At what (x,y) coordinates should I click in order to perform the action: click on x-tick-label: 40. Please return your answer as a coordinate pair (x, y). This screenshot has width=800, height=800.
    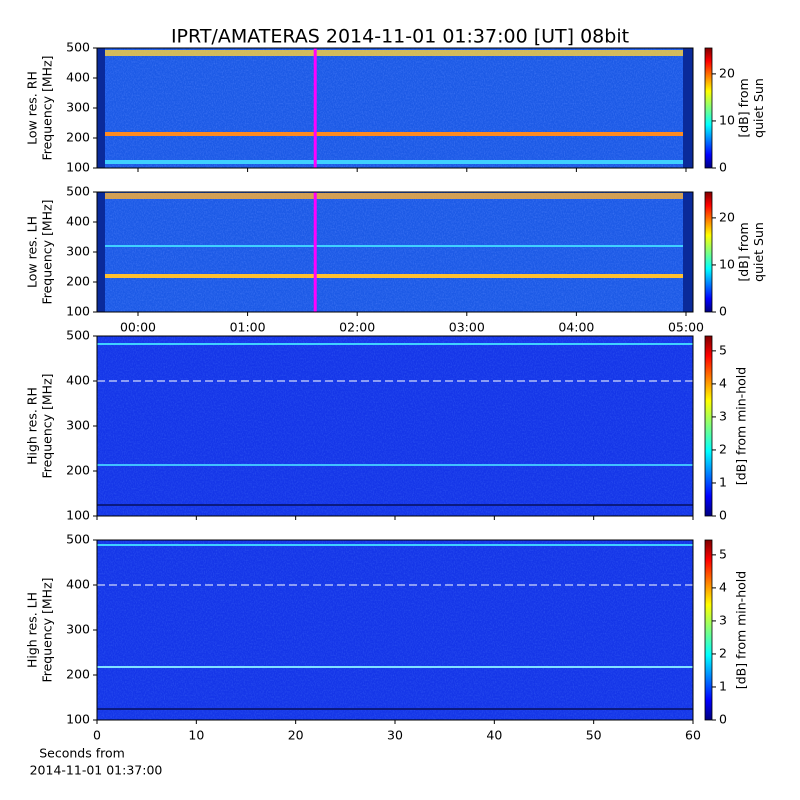
    Looking at the image, I should click on (494, 735).